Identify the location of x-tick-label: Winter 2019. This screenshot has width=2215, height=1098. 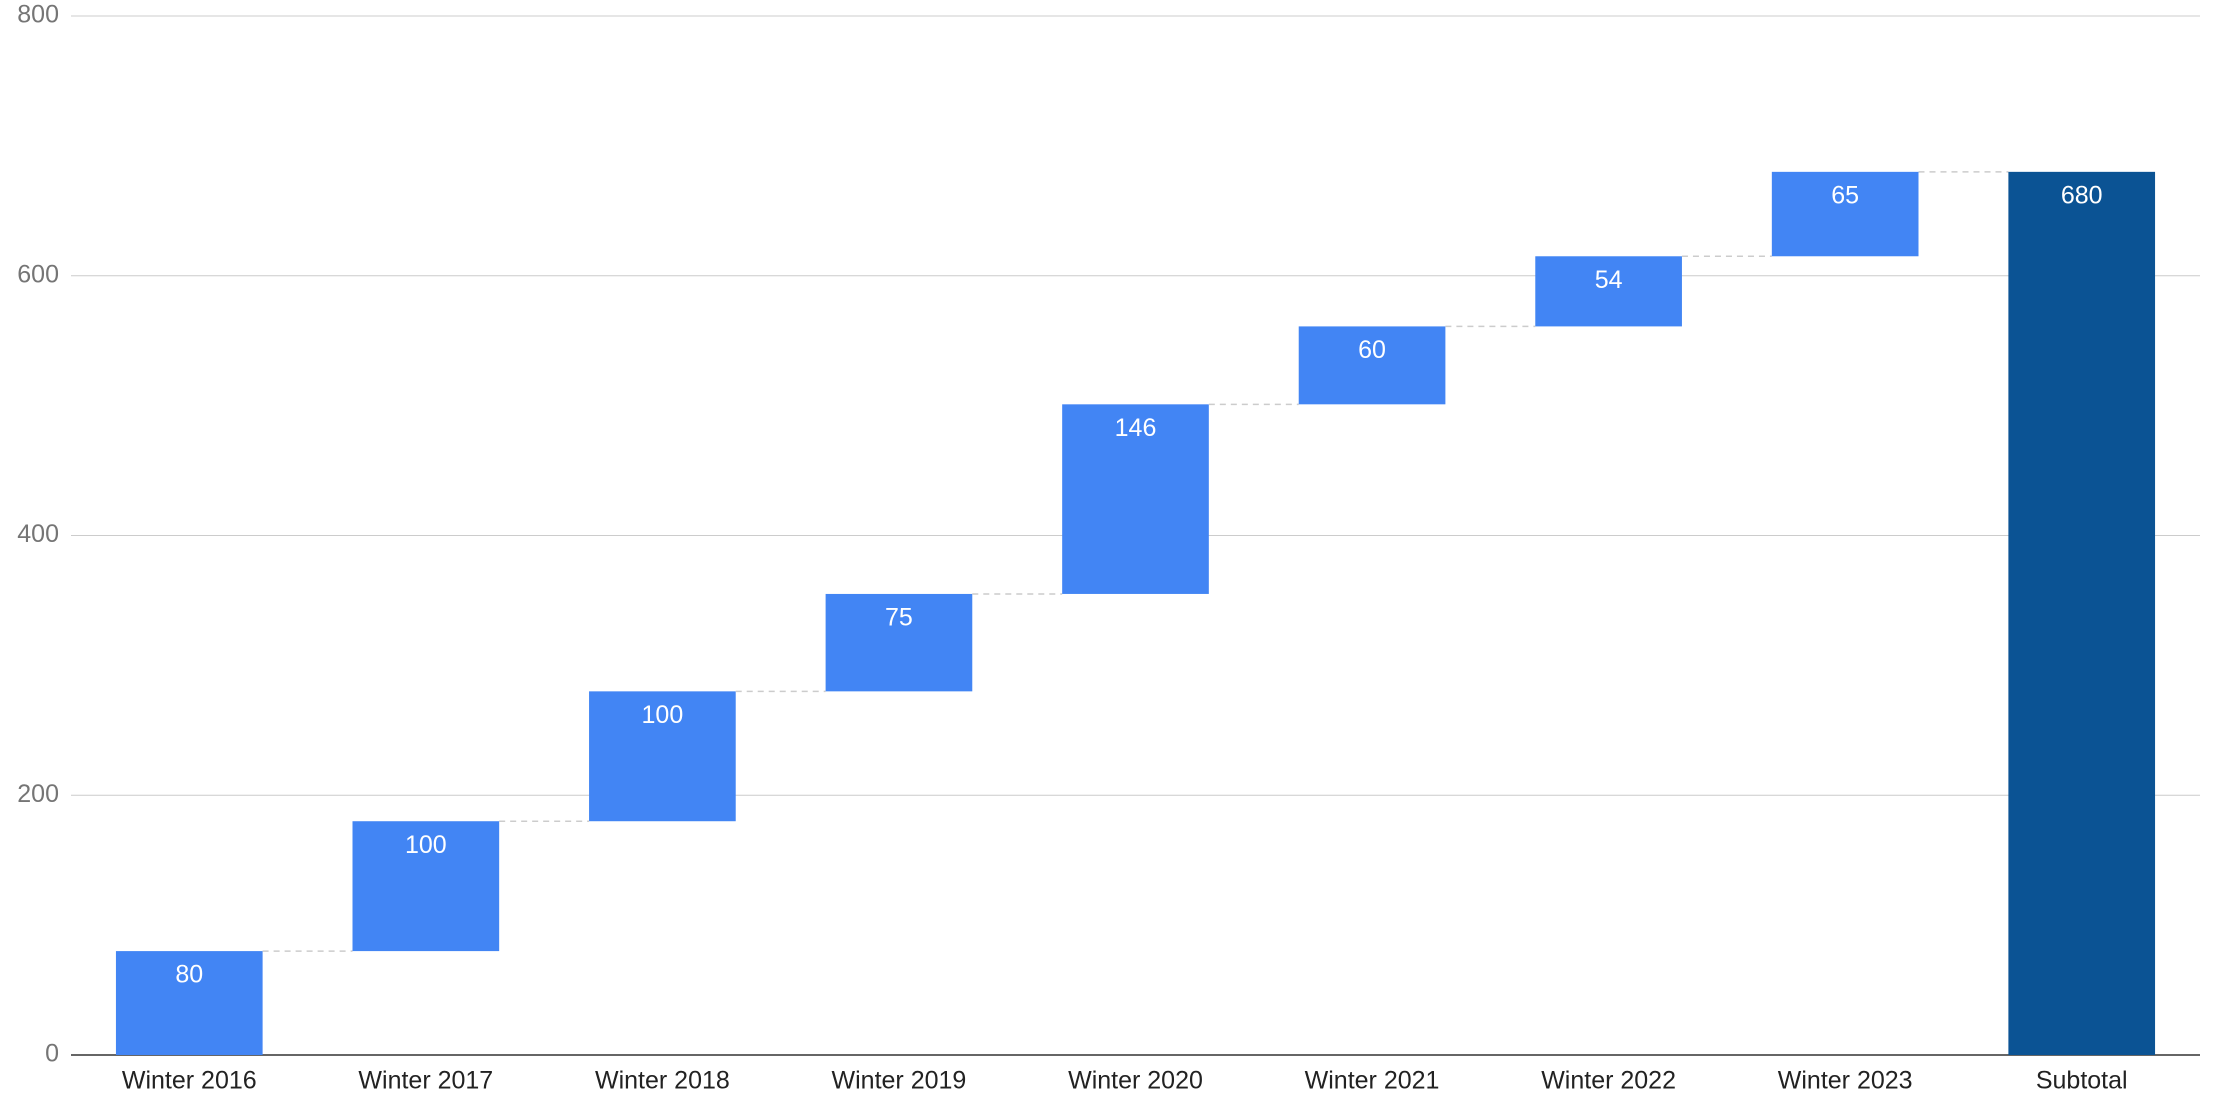
(899, 1081).